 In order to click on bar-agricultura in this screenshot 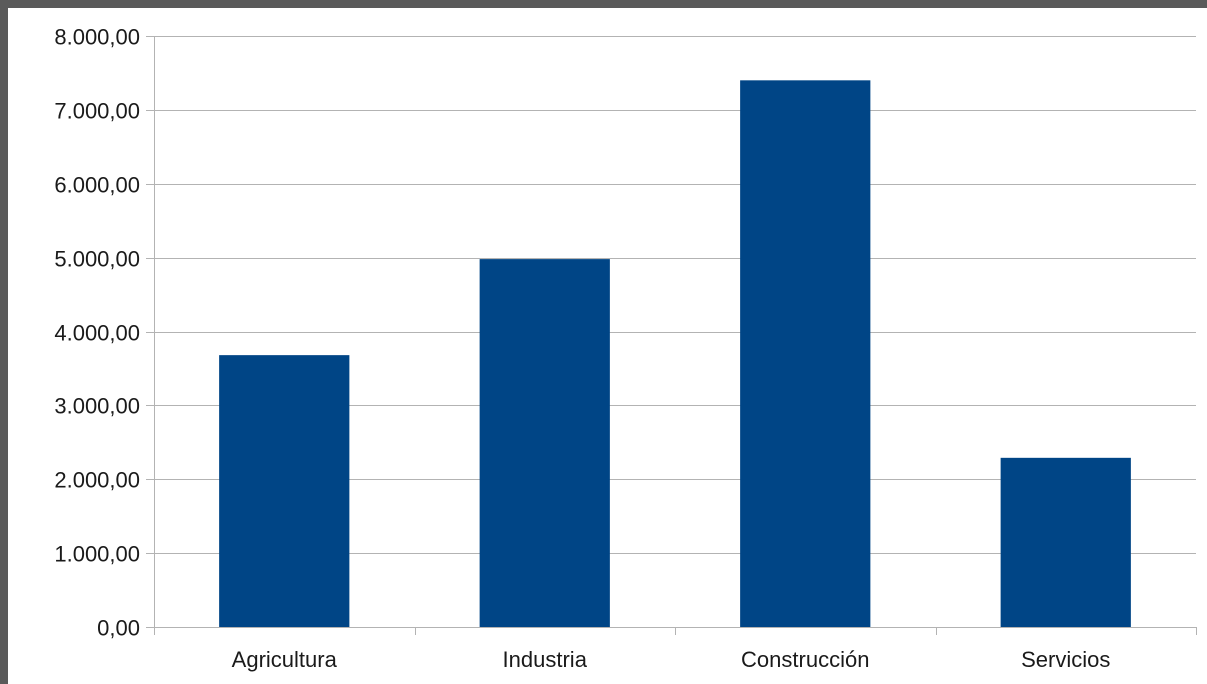, I will do `click(284, 491)`.